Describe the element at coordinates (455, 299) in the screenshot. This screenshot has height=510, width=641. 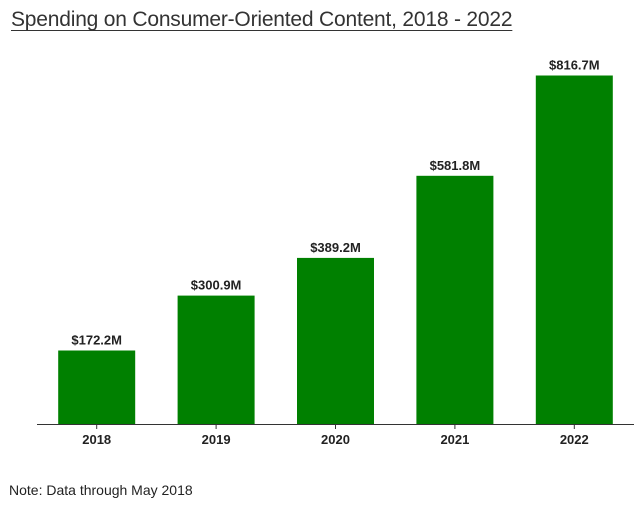
I see `bar-2021` at that location.